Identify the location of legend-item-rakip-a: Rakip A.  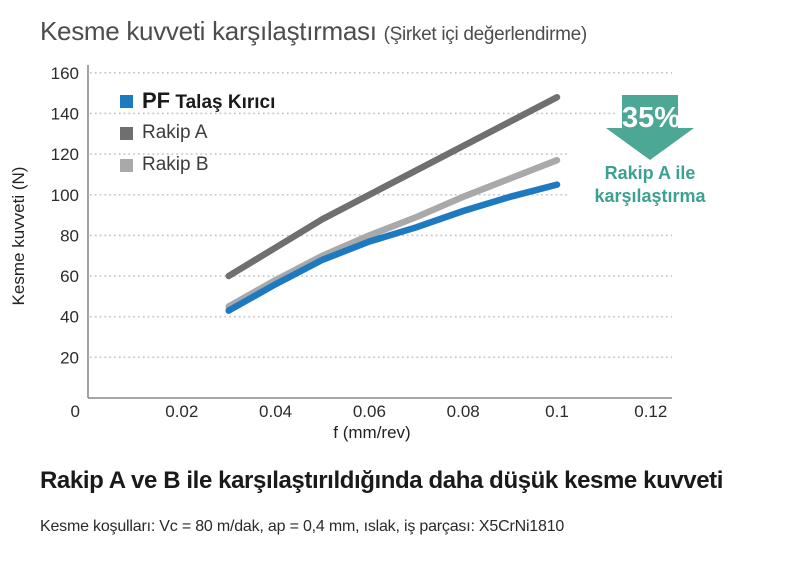
(197, 133).